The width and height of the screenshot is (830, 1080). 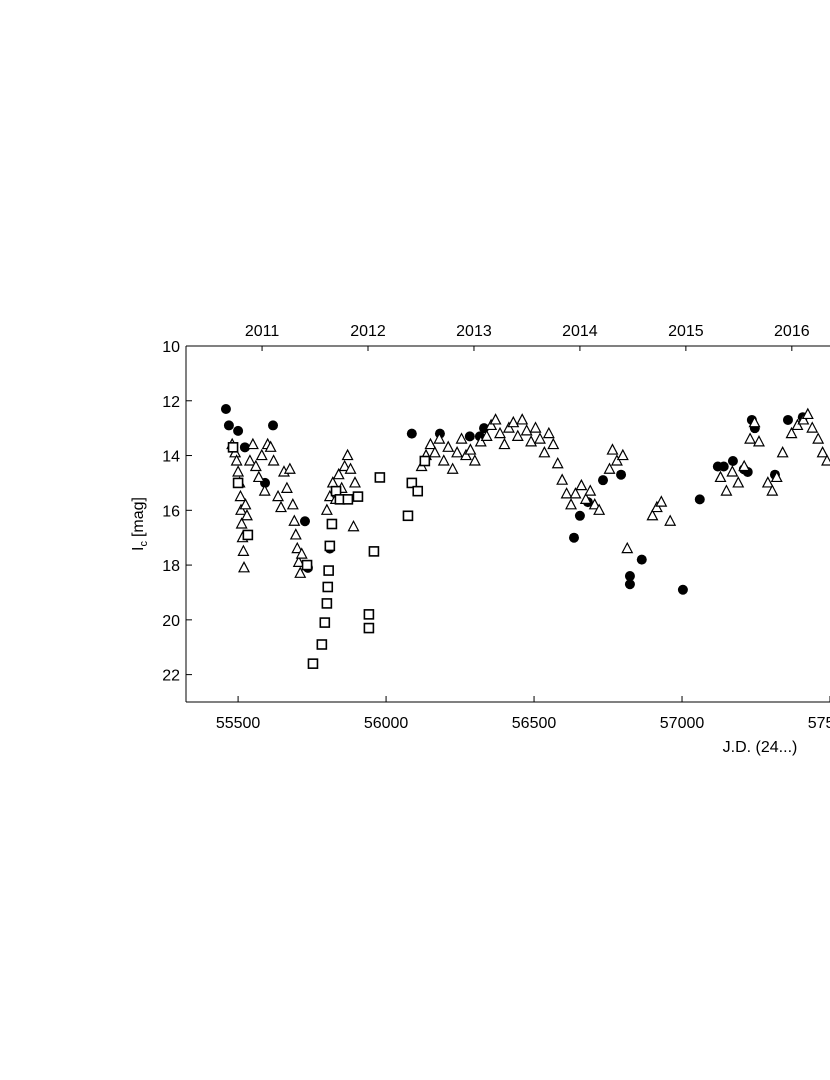 I want to click on top-tick-label: 2013, so click(x=474, y=331).